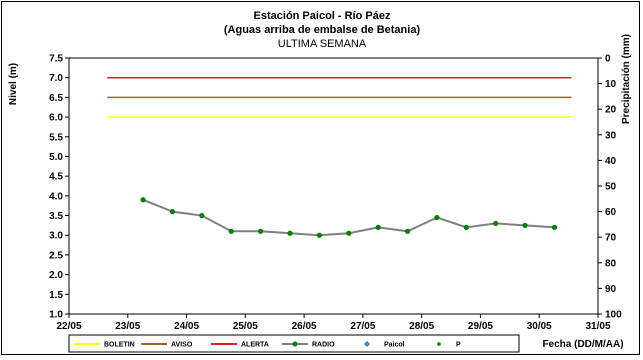  What do you see at coordinates (322, 44) in the screenshot?
I see `chart-subtitle-2: ULTIMA SEMANA` at bounding box center [322, 44].